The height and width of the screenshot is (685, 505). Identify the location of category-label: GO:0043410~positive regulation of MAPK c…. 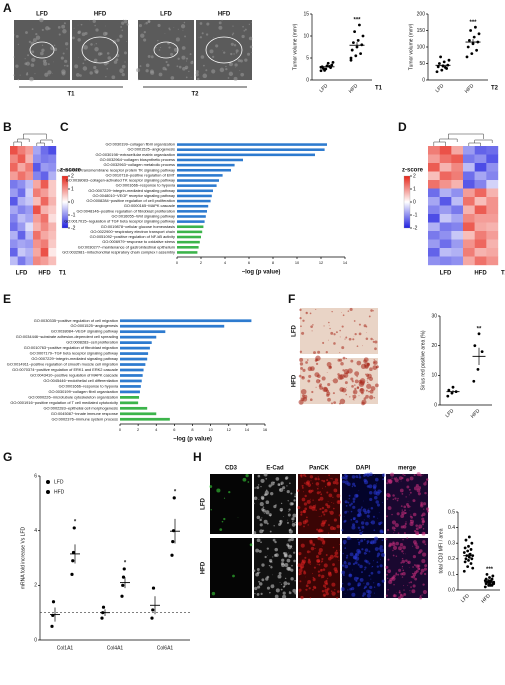
(74, 375).